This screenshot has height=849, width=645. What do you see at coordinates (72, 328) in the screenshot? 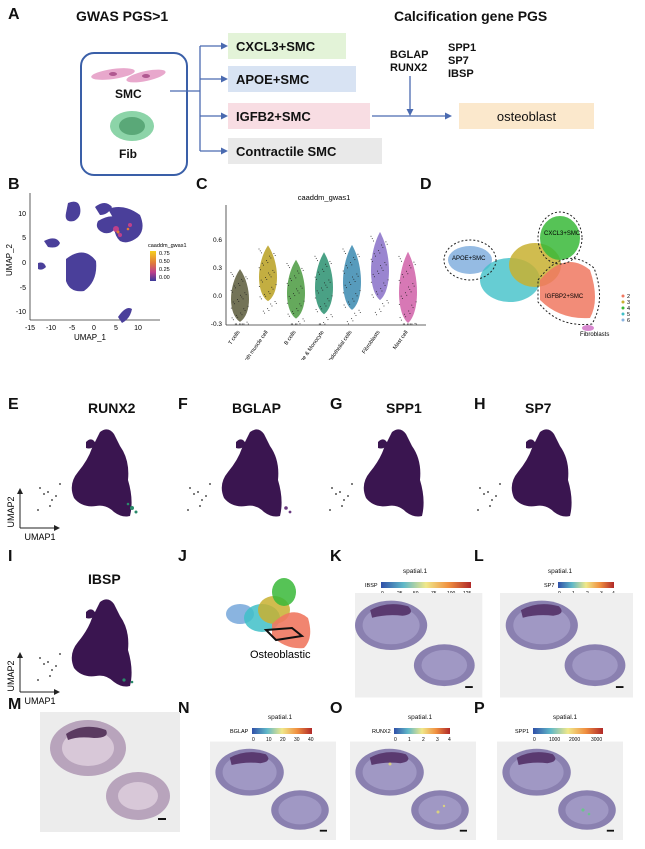
I see `b-xtick-2: -5` at bounding box center [72, 328].